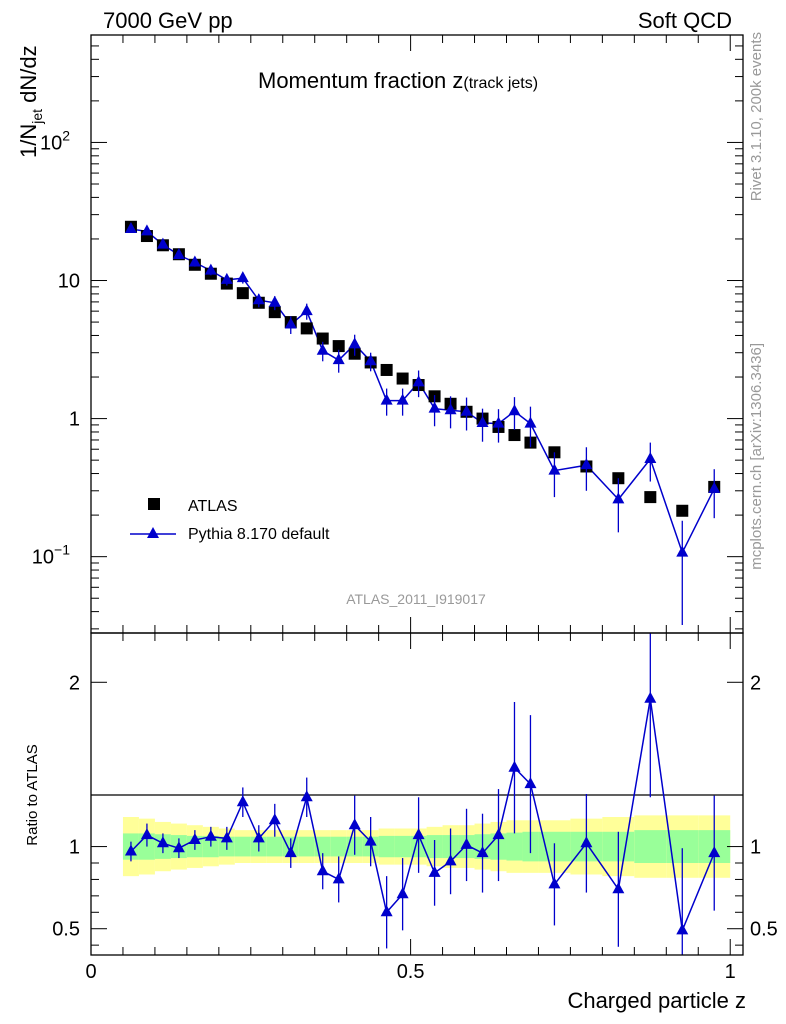 The height and width of the screenshot is (1024, 786). I want to click on main-title-sub: (track jets), so click(500, 83).